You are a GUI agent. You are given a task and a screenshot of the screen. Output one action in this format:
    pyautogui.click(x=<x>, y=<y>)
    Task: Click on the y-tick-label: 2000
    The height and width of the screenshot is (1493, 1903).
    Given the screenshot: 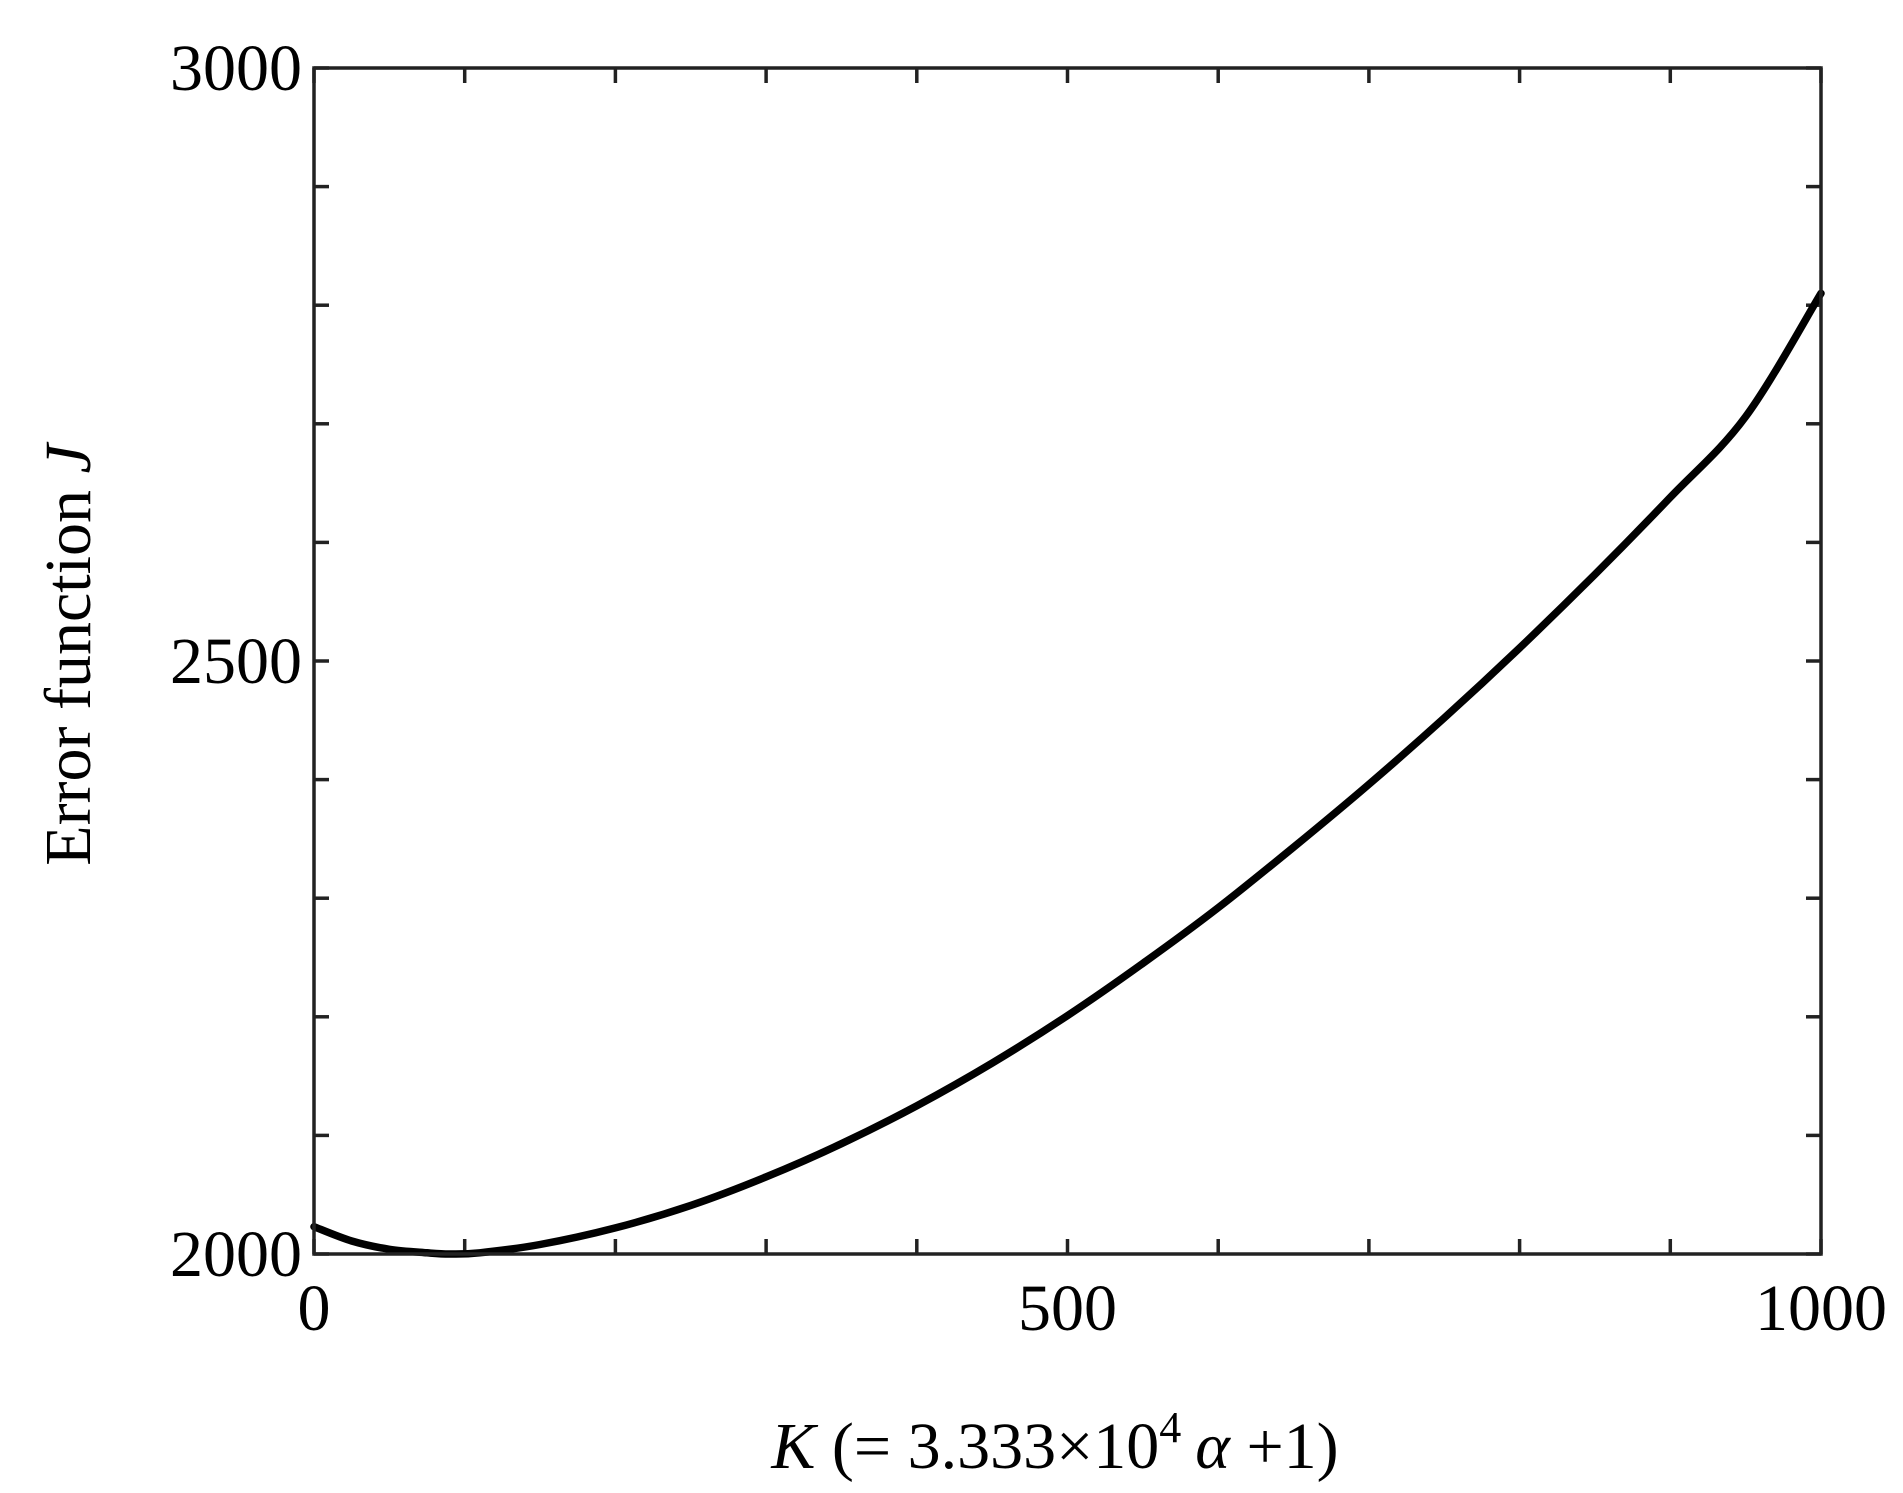 What is the action you would take?
    pyautogui.click(x=236, y=1254)
    